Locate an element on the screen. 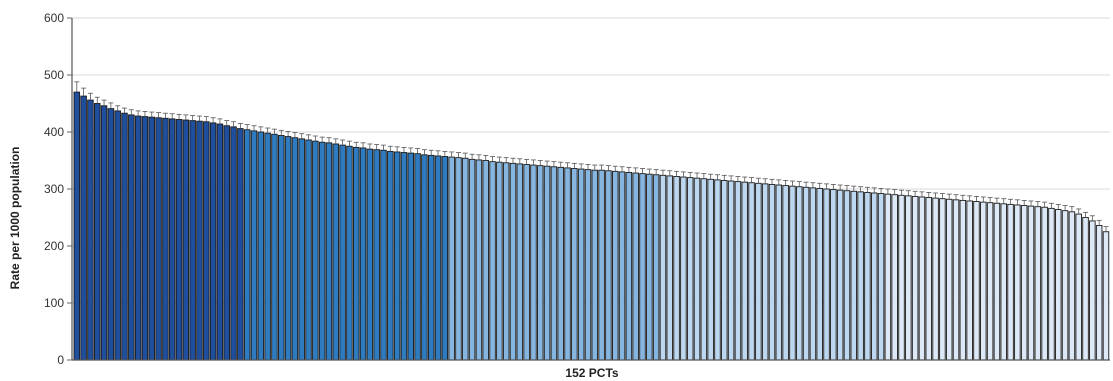  y-tick-label: 500 is located at coordinates (54, 75).